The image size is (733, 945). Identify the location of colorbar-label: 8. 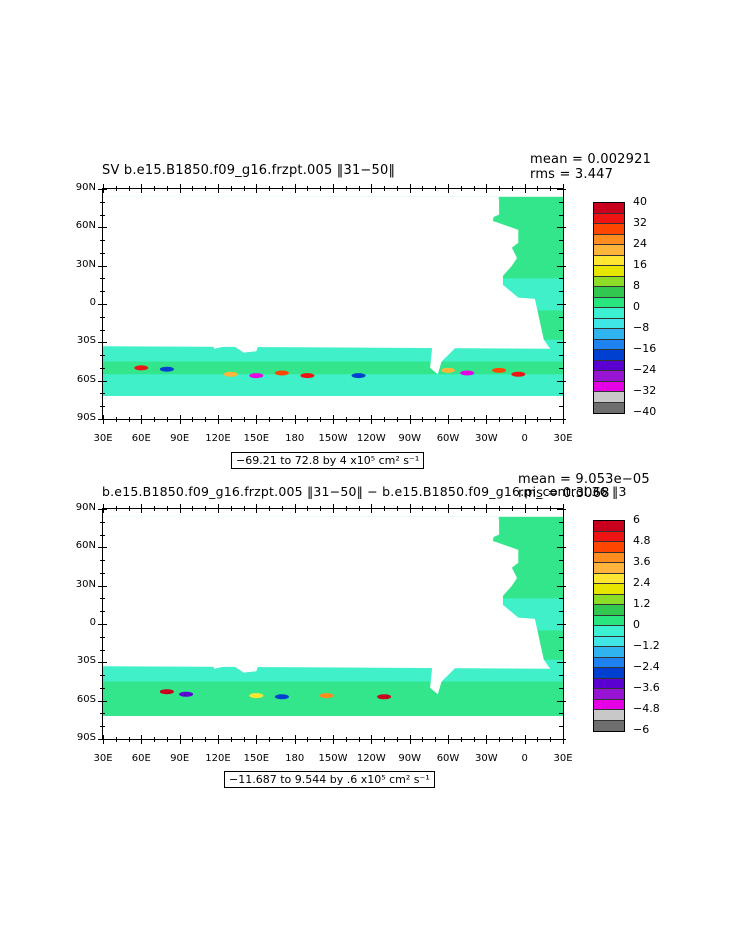
(636, 285).